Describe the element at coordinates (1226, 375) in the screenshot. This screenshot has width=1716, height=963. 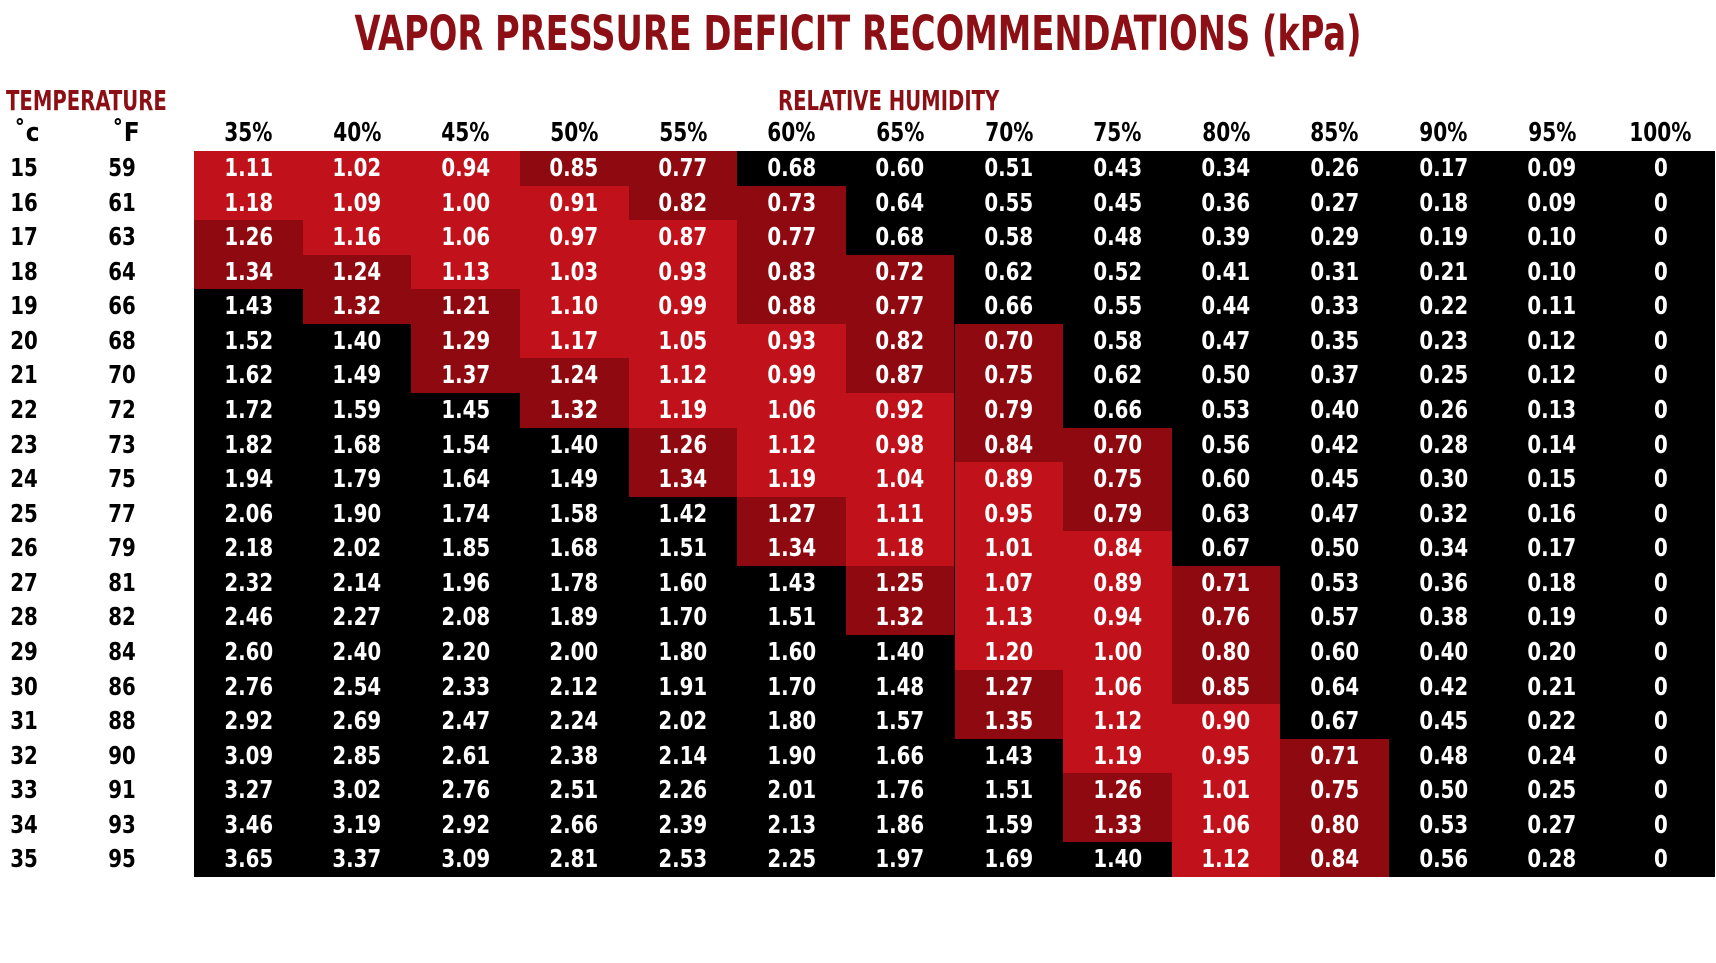
I see `cell-value: 0.50` at that location.